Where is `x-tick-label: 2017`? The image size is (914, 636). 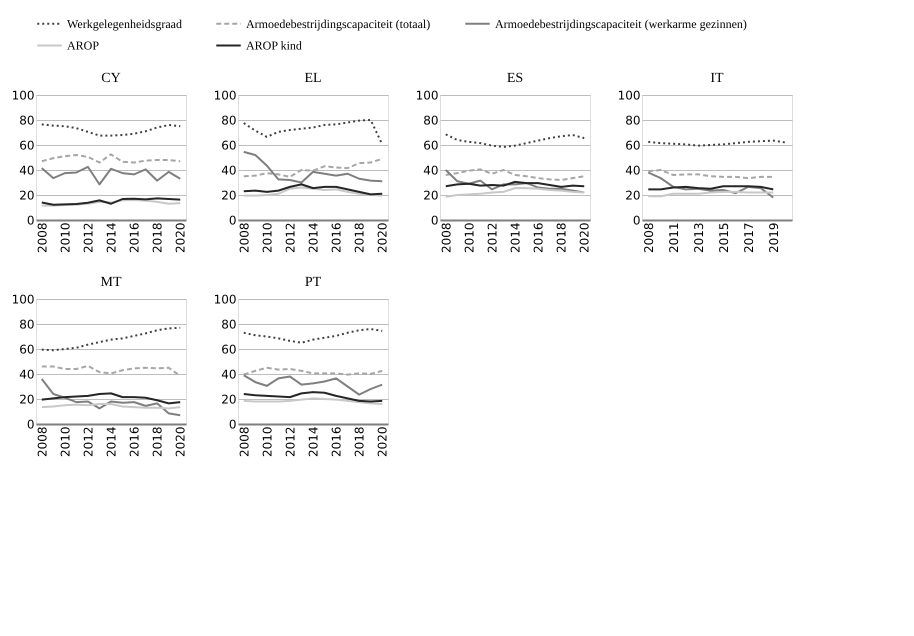
x-tick-label: 2017 is located at coordinates (749, 238).